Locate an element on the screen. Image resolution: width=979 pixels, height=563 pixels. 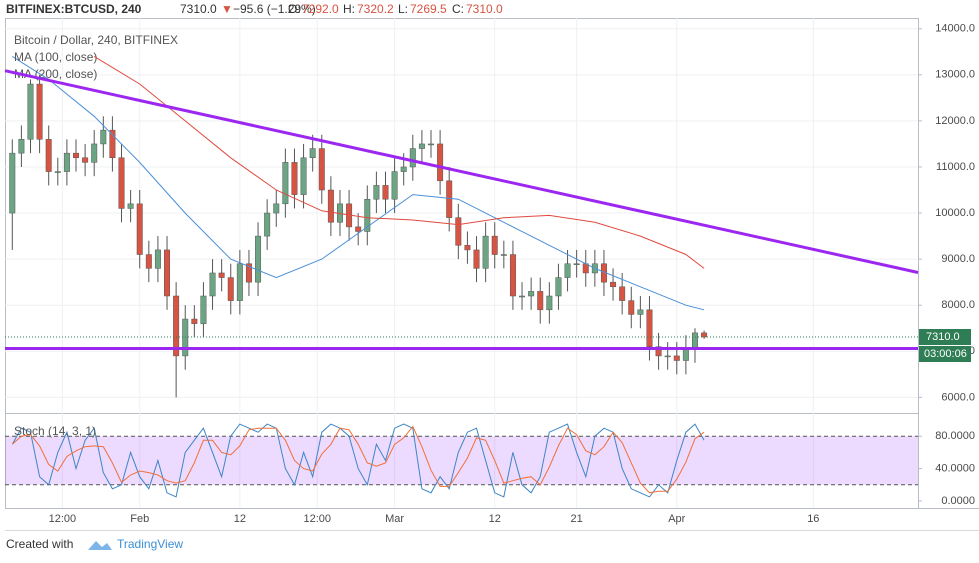
band is located at coordinates (461, 460).